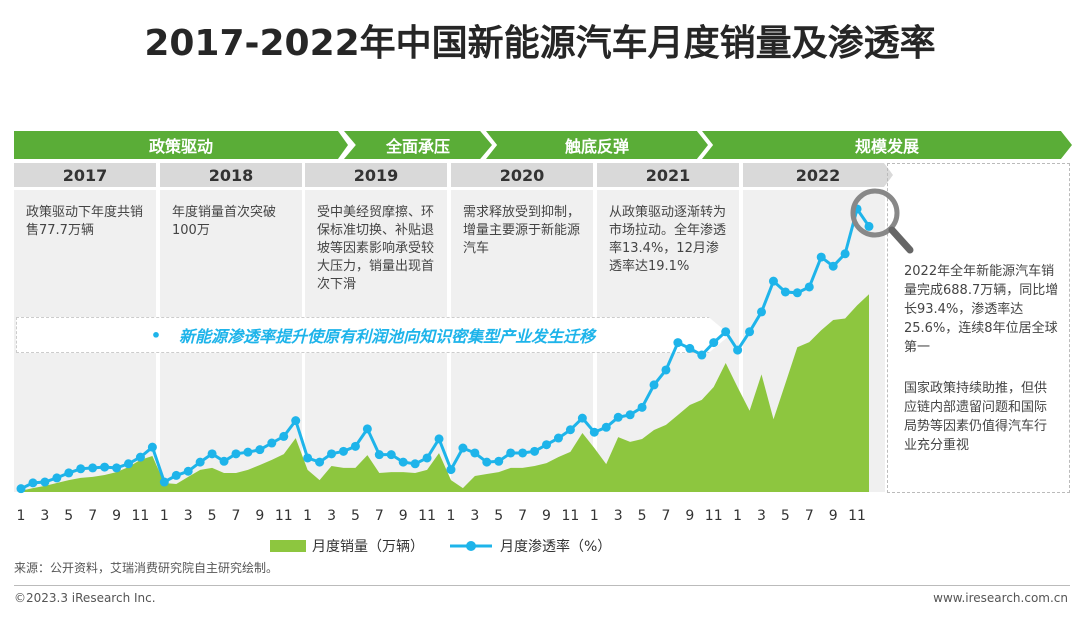 Image resolution: width=1080 pixels, height=621 pixels. I want to click on divider, so click(542, 585).